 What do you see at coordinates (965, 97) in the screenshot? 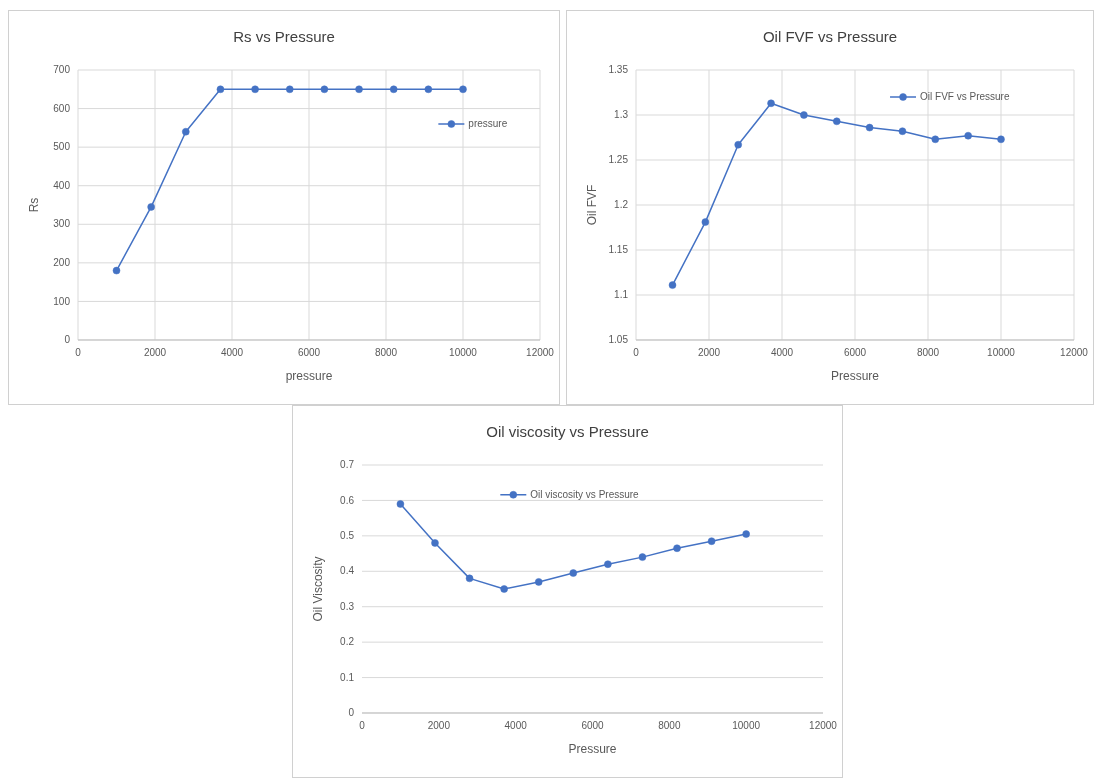
I see `legend-label: Oil FVF vs Pressure` at bounding box center [965, 97].